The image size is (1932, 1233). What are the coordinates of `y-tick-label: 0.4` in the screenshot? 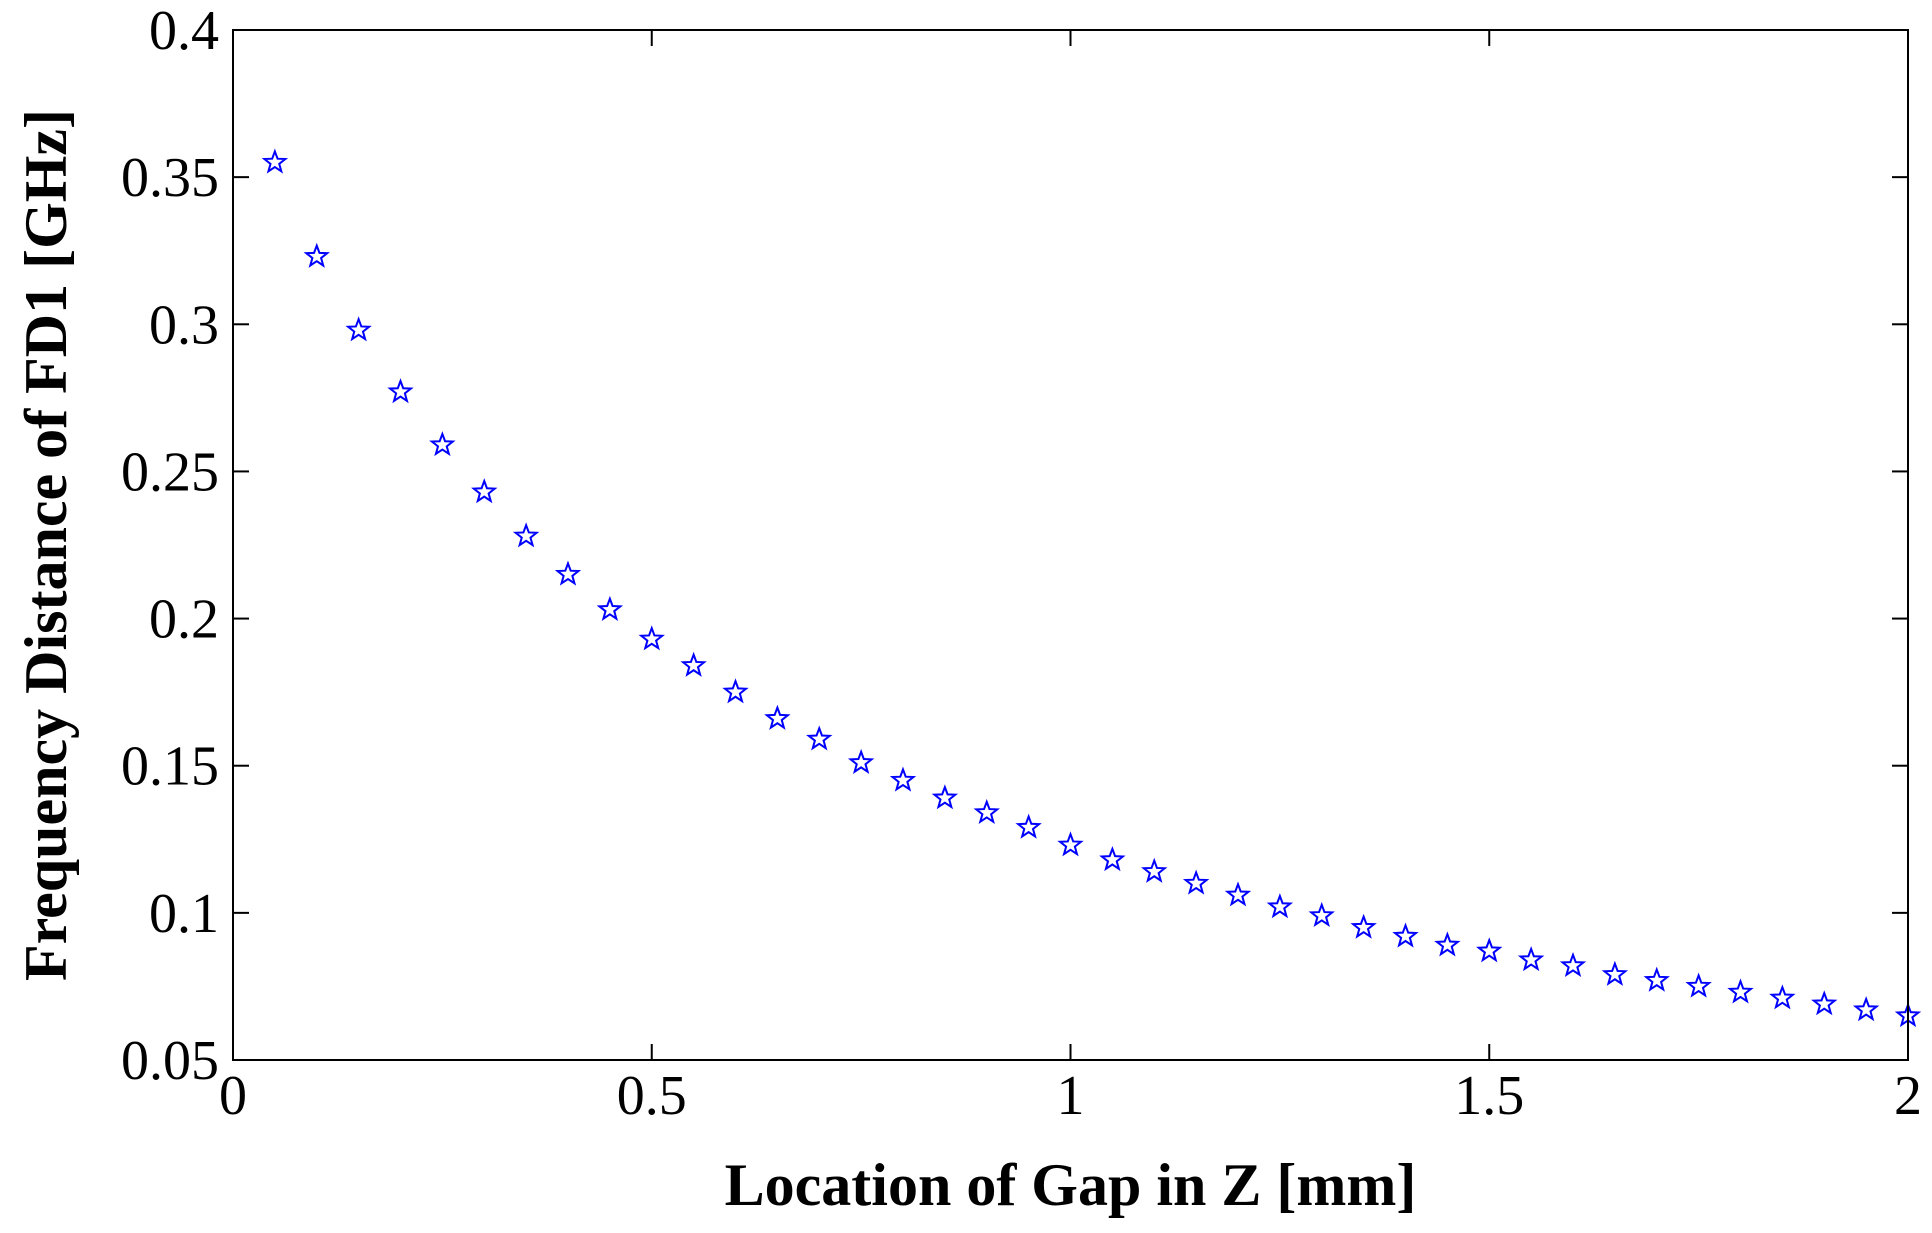 It's located at (184, 31).